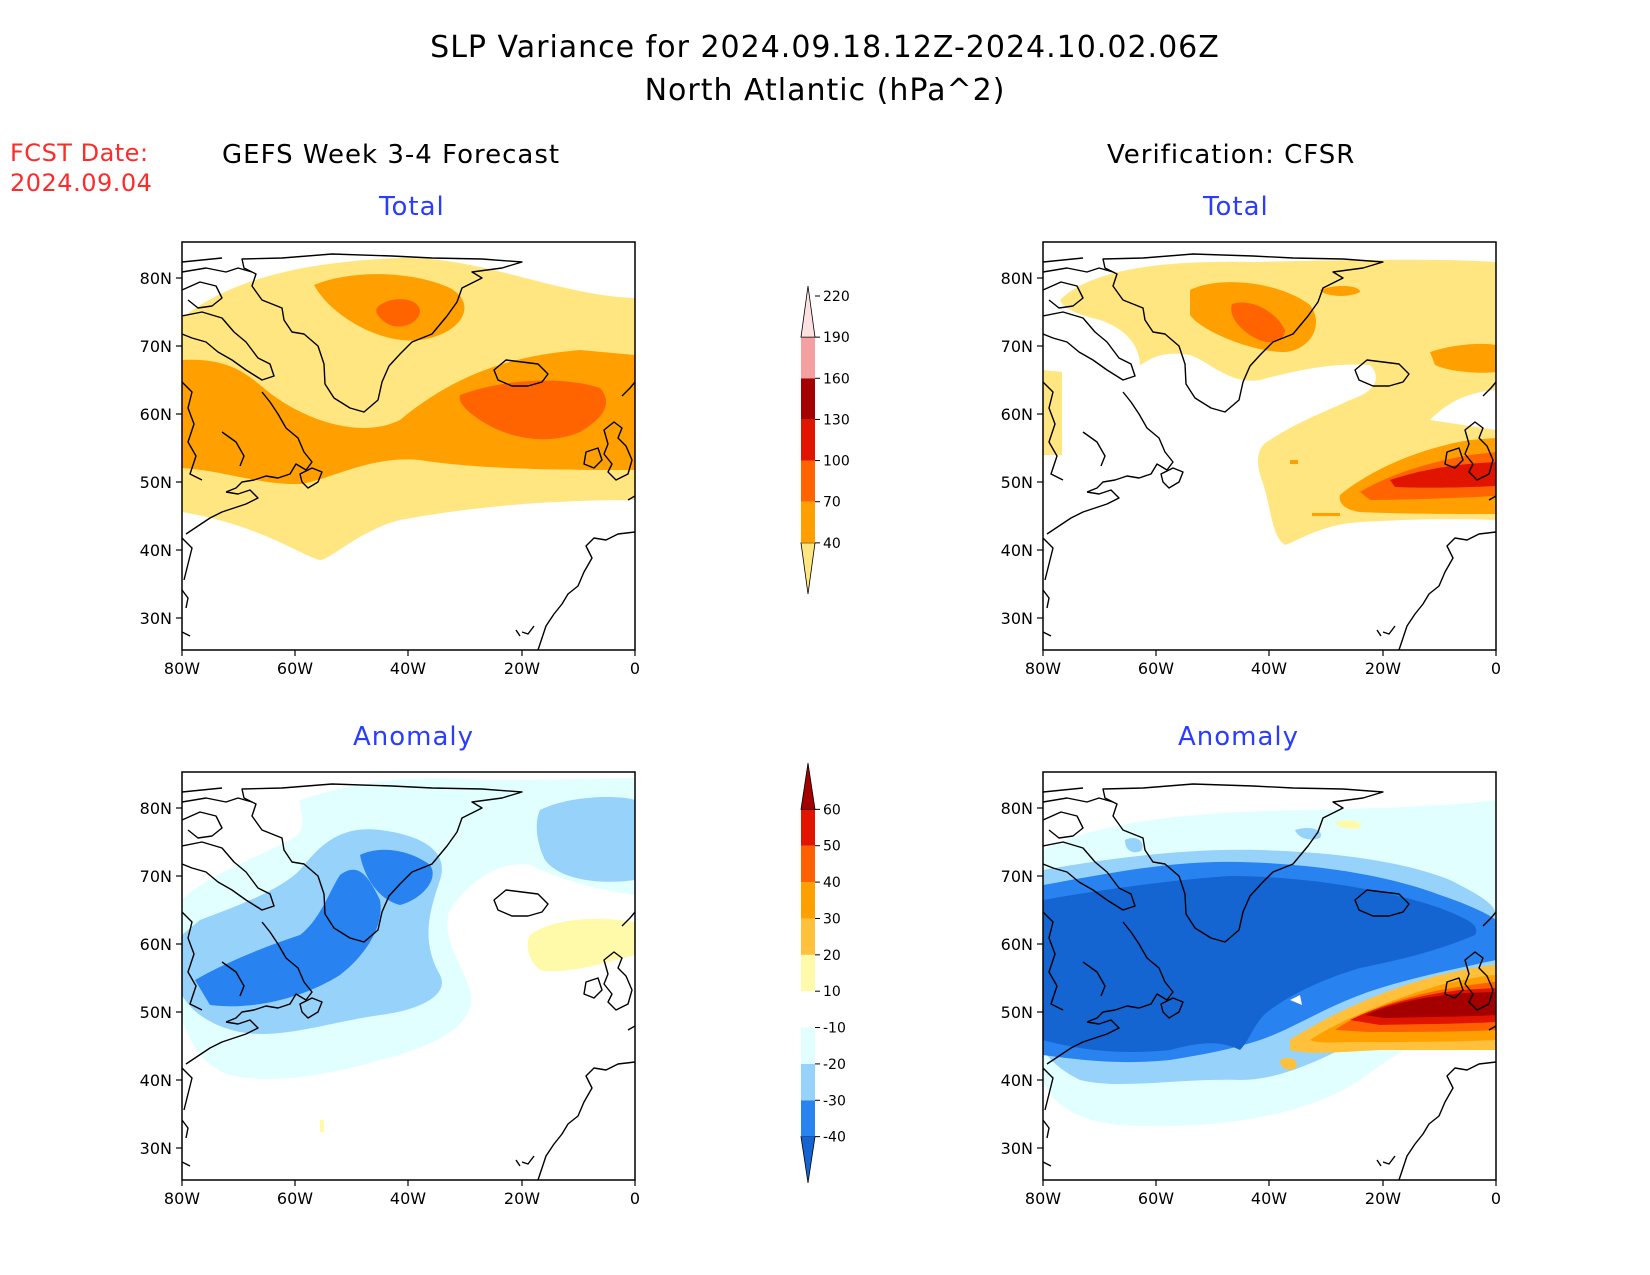  I want to click on cfsr-anomaly-lat-label: 50N, so click(1017, 1012).